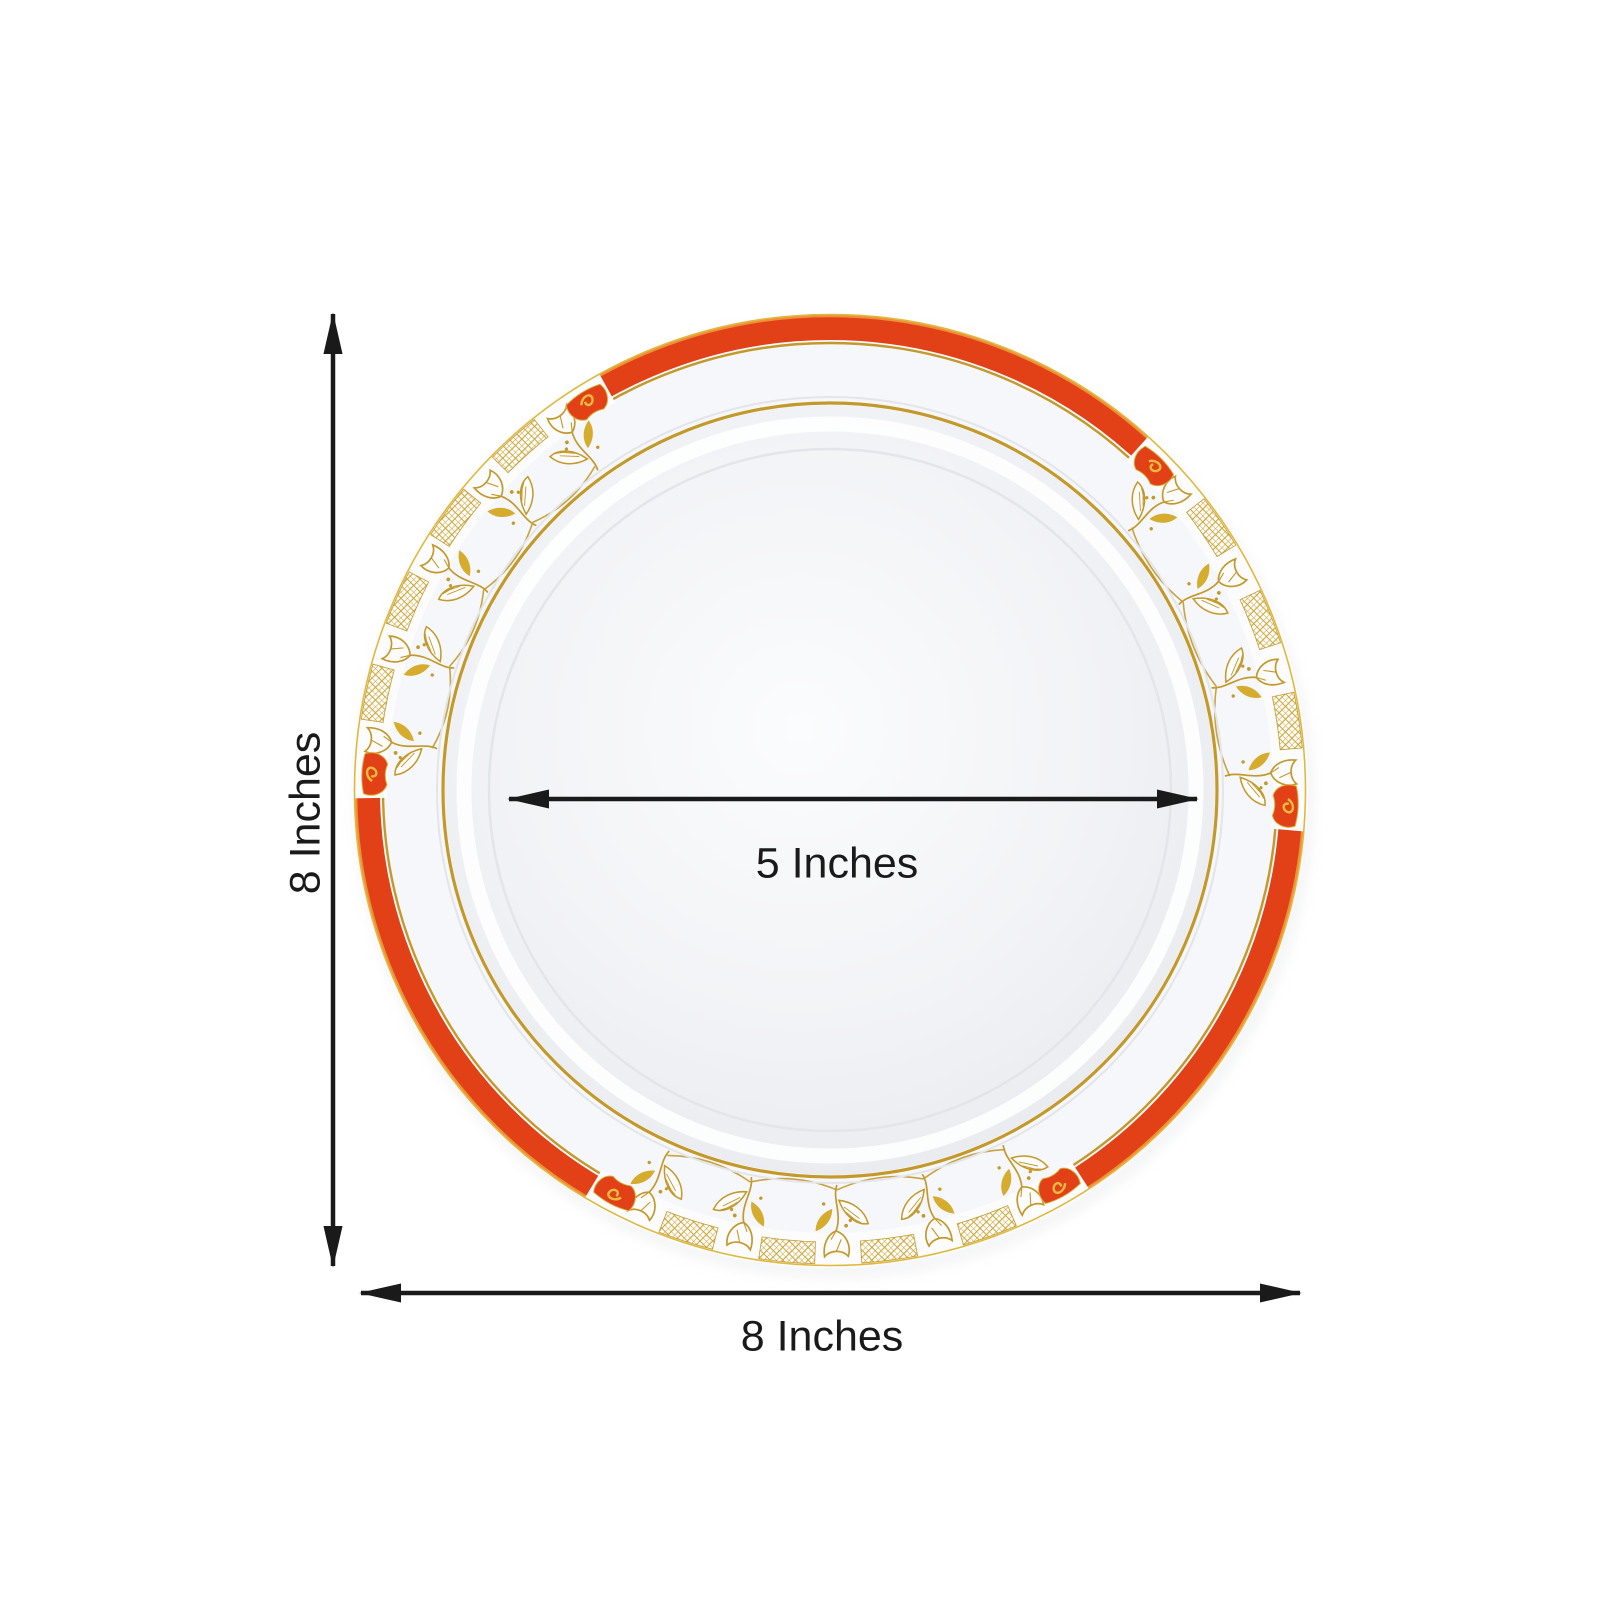 Image resolution: width=1600 pixels, height=1600 pixels. What do you see at coordinates (305, 813) in the screenshot?
I see `height-dimension-label: 8 Inches` at bounding box center [305, 813].